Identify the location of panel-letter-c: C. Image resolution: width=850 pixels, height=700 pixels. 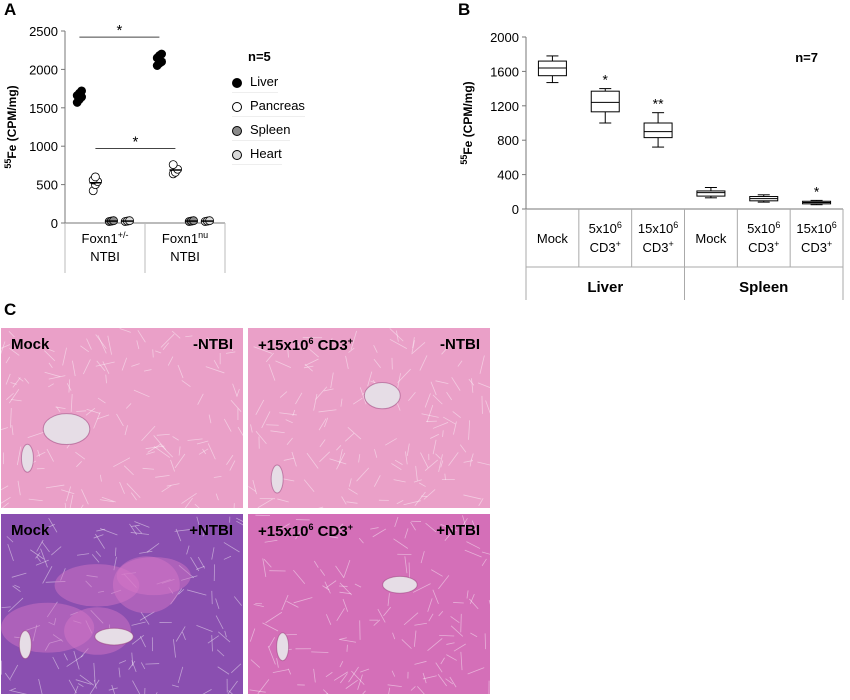
(10, 309).